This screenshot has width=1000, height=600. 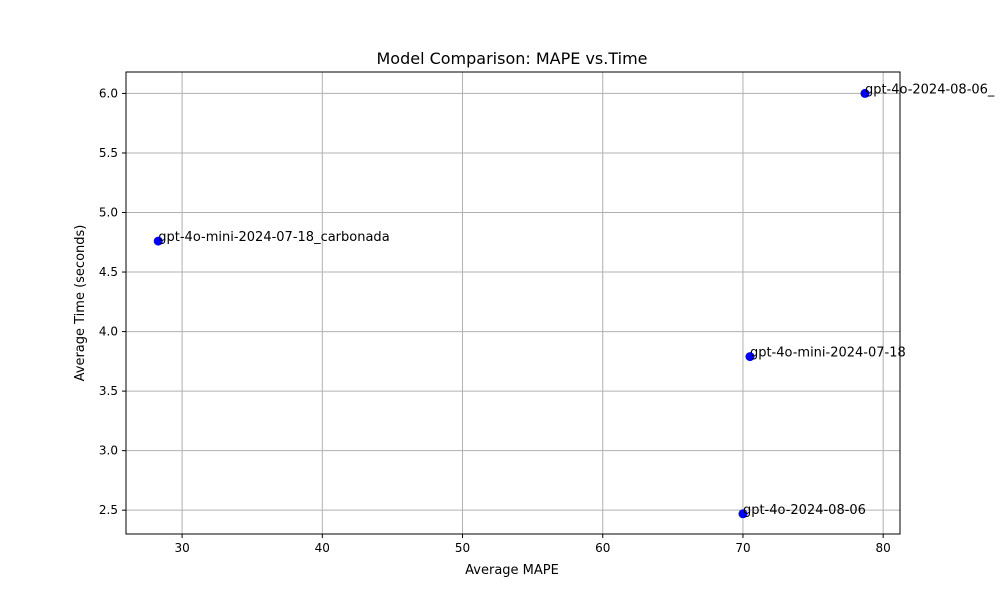 What do you see at coordinates (80, 303) in the screenshot?
I see `y-axis-label: Average Time (seconds)` at bounding box center [80, 303].